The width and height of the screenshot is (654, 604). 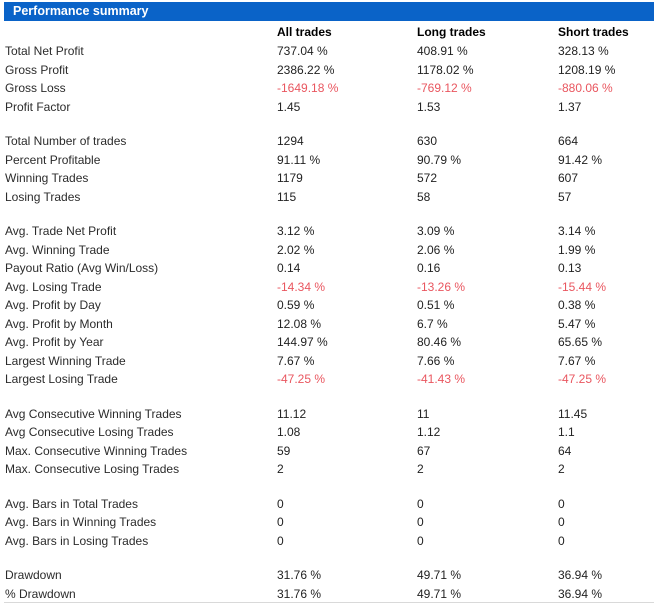 I want to click on metric-value: 115, so click(x=287, y=196).